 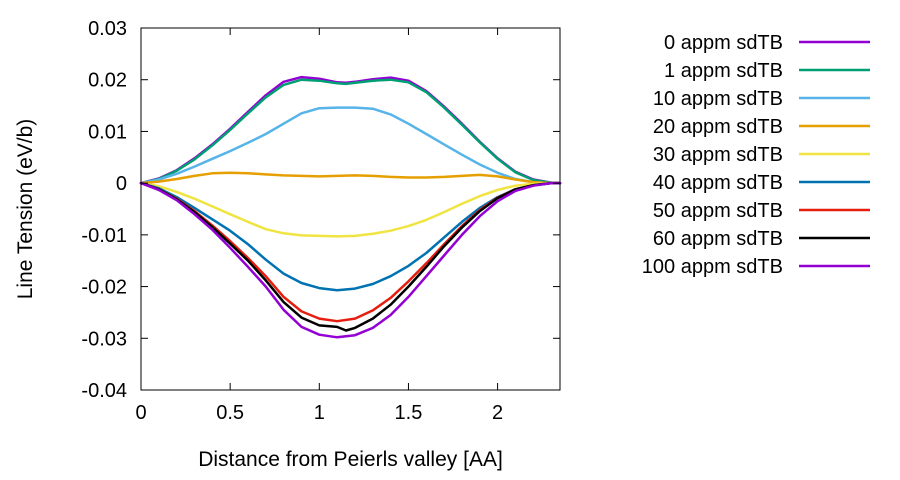 What do you see at coordinates (409, 413) in the screenshot?
I see `x-tick-label: 1.5` at bounding box center [409, 413].